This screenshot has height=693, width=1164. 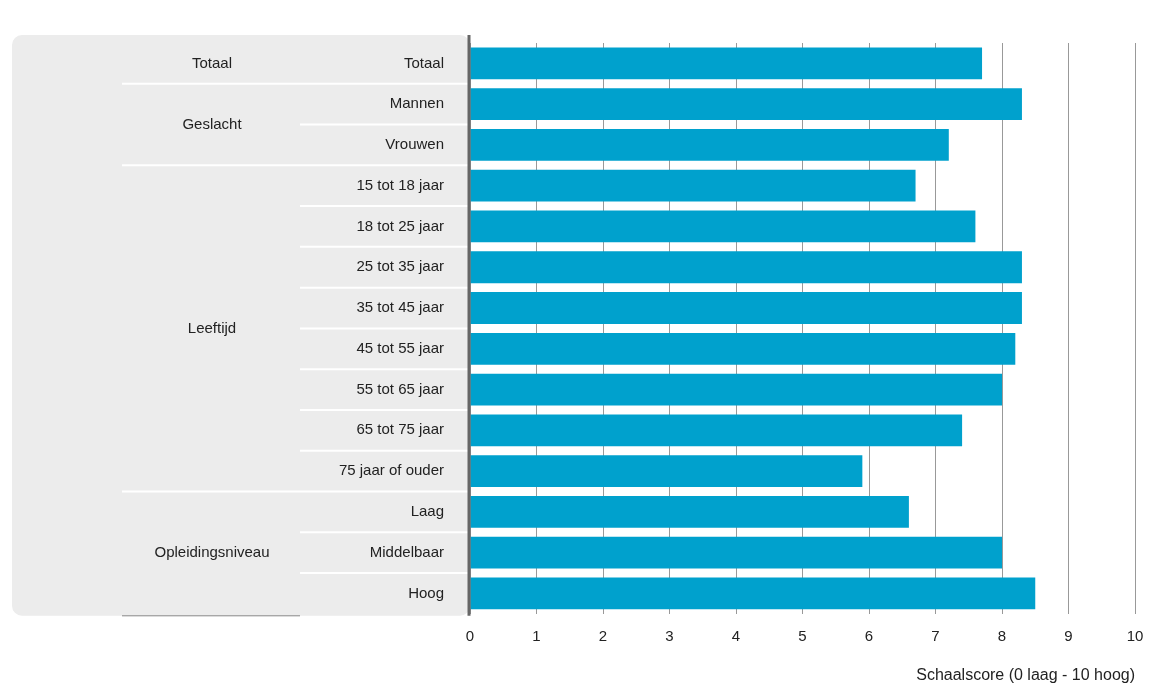 I want to click on x-tick-label: 7, so click(x=935, y=635).